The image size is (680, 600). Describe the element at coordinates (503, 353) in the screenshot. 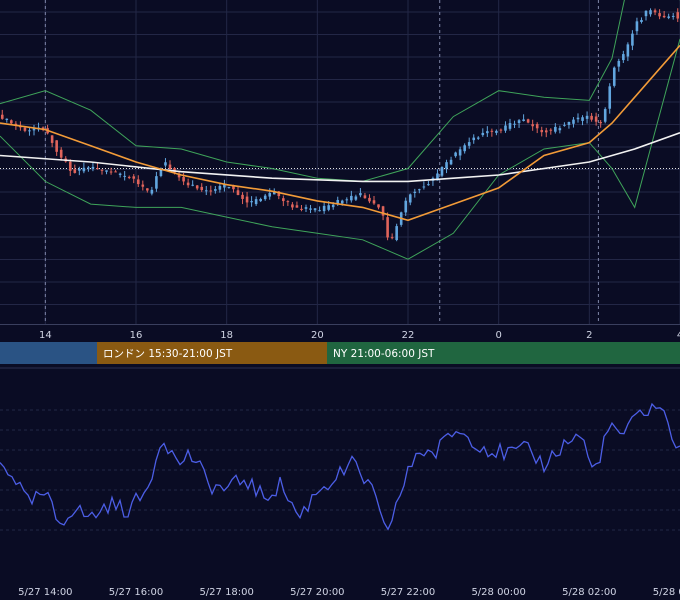

I see `session-ny` at that location.